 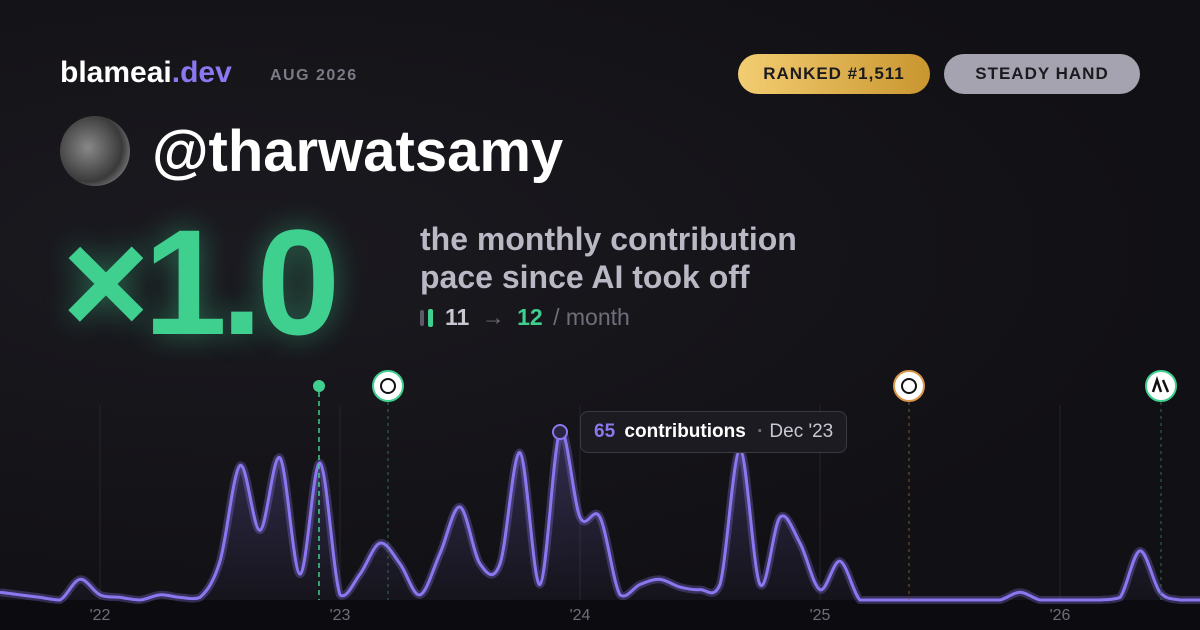 What do you see at coordinates (100, 615) in the screenshot?
I see `x-tick-label: '22` at bounding box center [100, 615].